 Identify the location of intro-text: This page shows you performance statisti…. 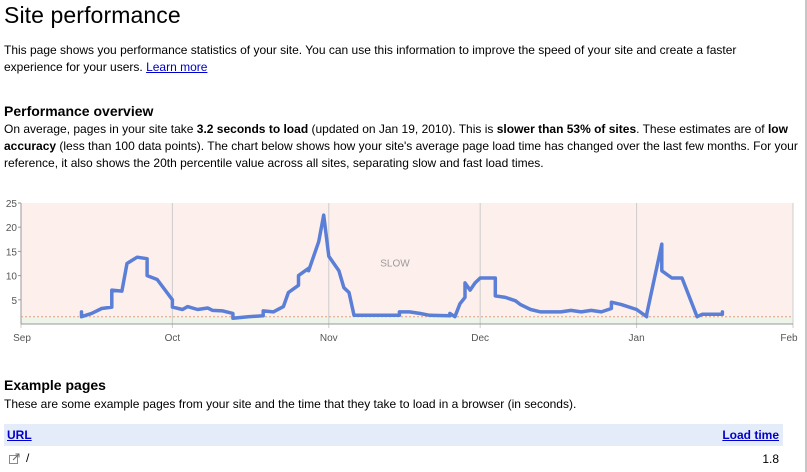
(399, 59).